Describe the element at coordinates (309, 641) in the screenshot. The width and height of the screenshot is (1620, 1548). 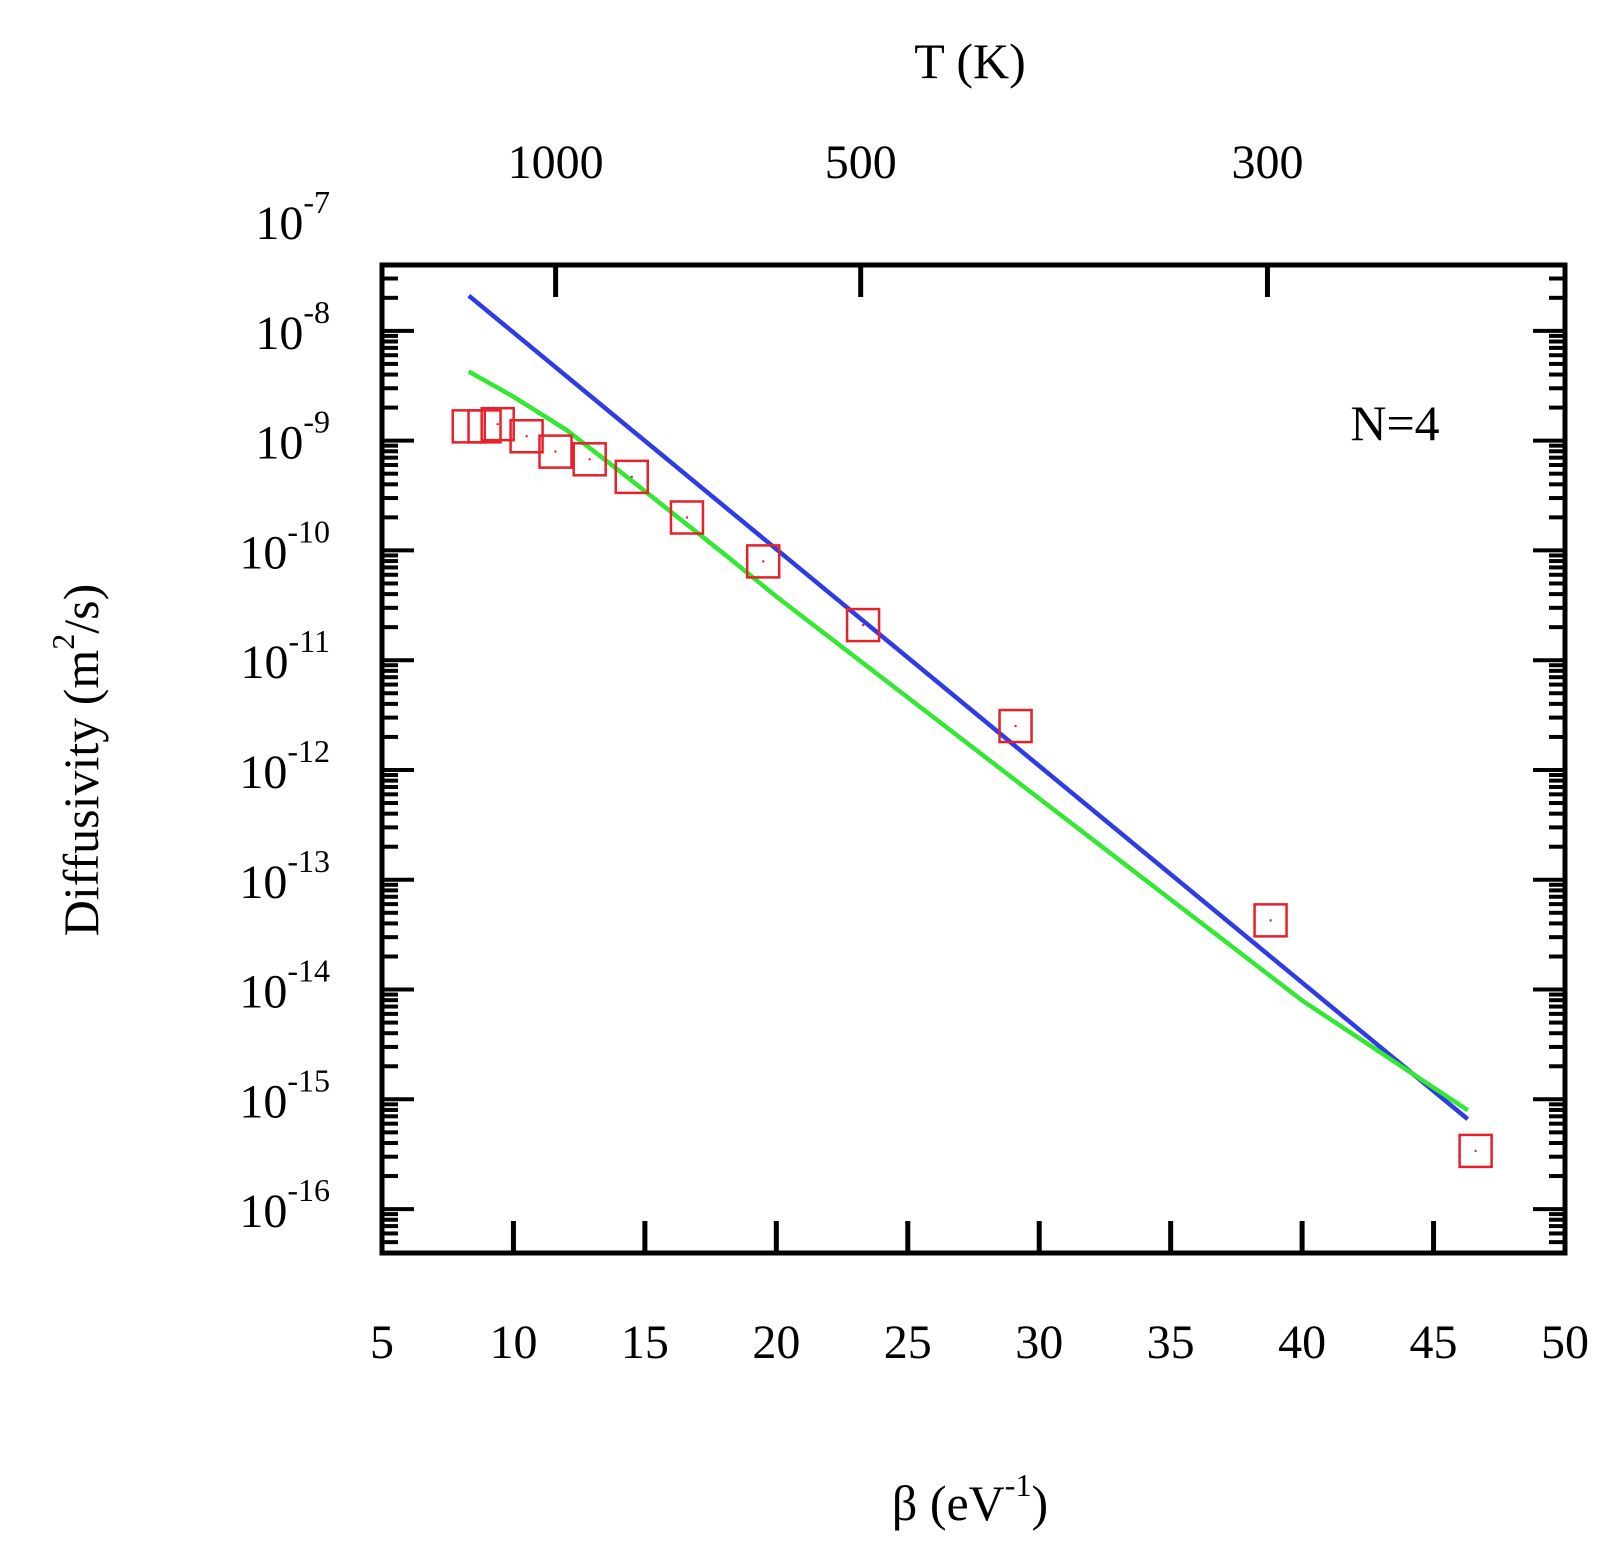
I see `y-tick-exponent: -11` at that location.